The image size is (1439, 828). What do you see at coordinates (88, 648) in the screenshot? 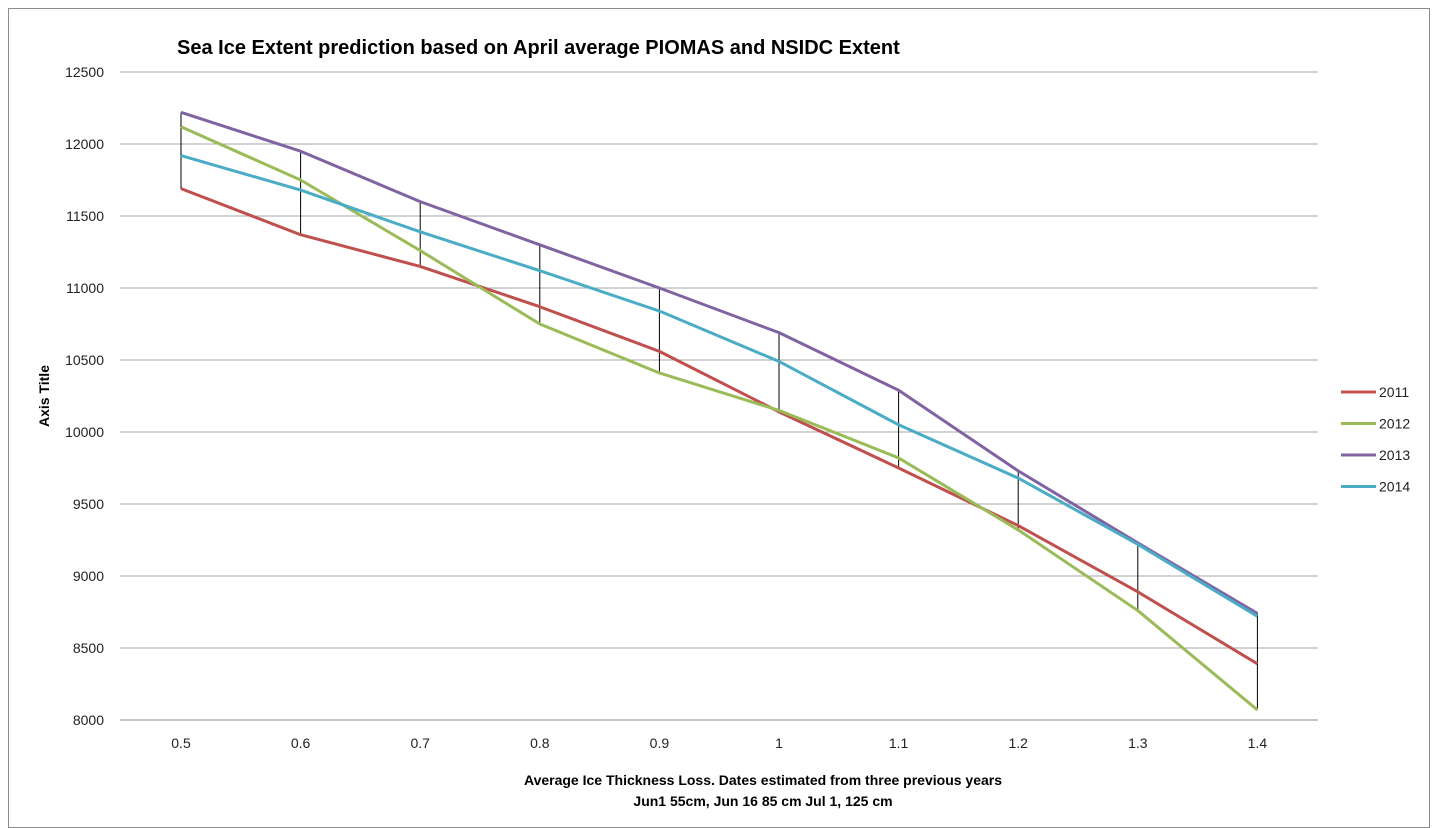
I see `y-tick-label: 8500` at bounding box center [88, 648].